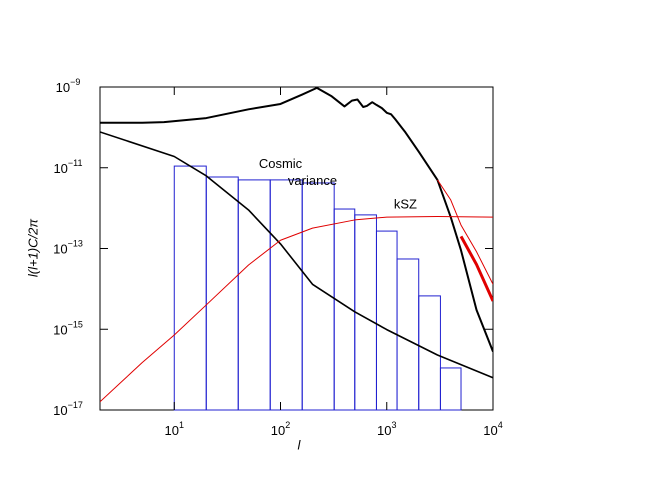 The width and height of the screenshot is (645, 498). Describe the element at coordinates (492, 429) in the screenshot. I see `x-tick-label: 10⁴` at that location.